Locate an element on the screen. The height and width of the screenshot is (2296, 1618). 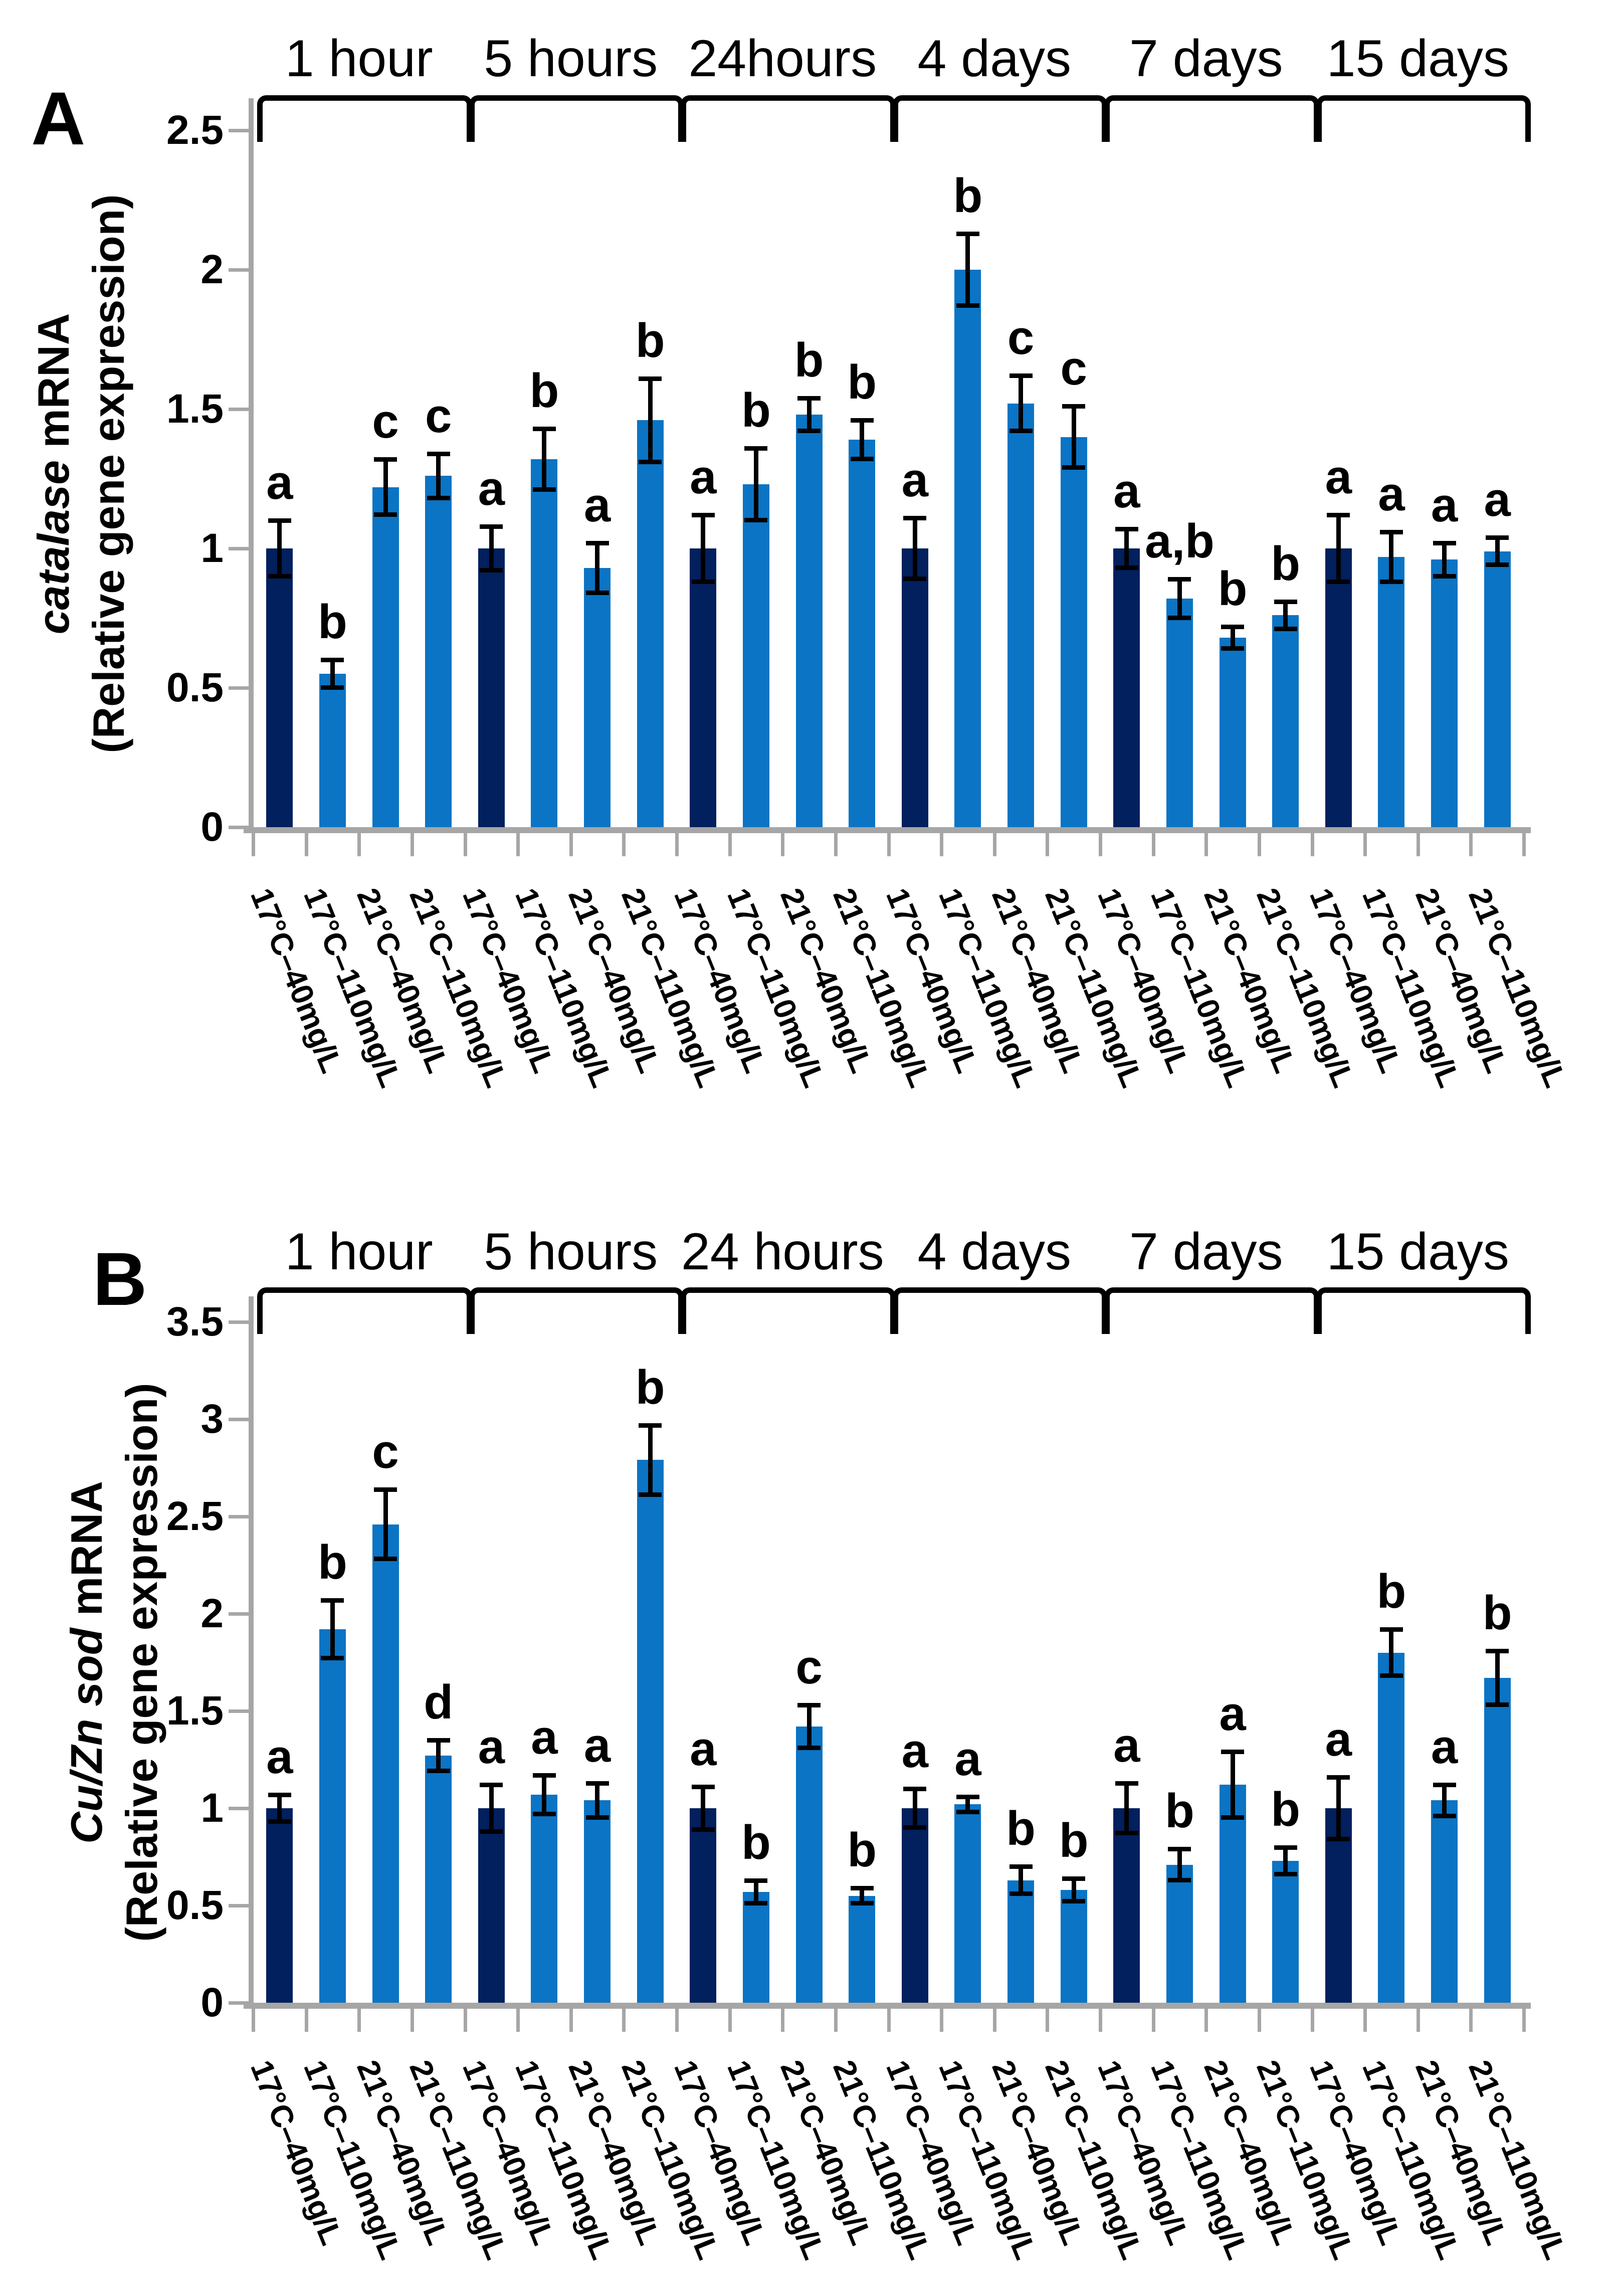
y-tick-label: 1.5 is located at coordinates (195, 409).